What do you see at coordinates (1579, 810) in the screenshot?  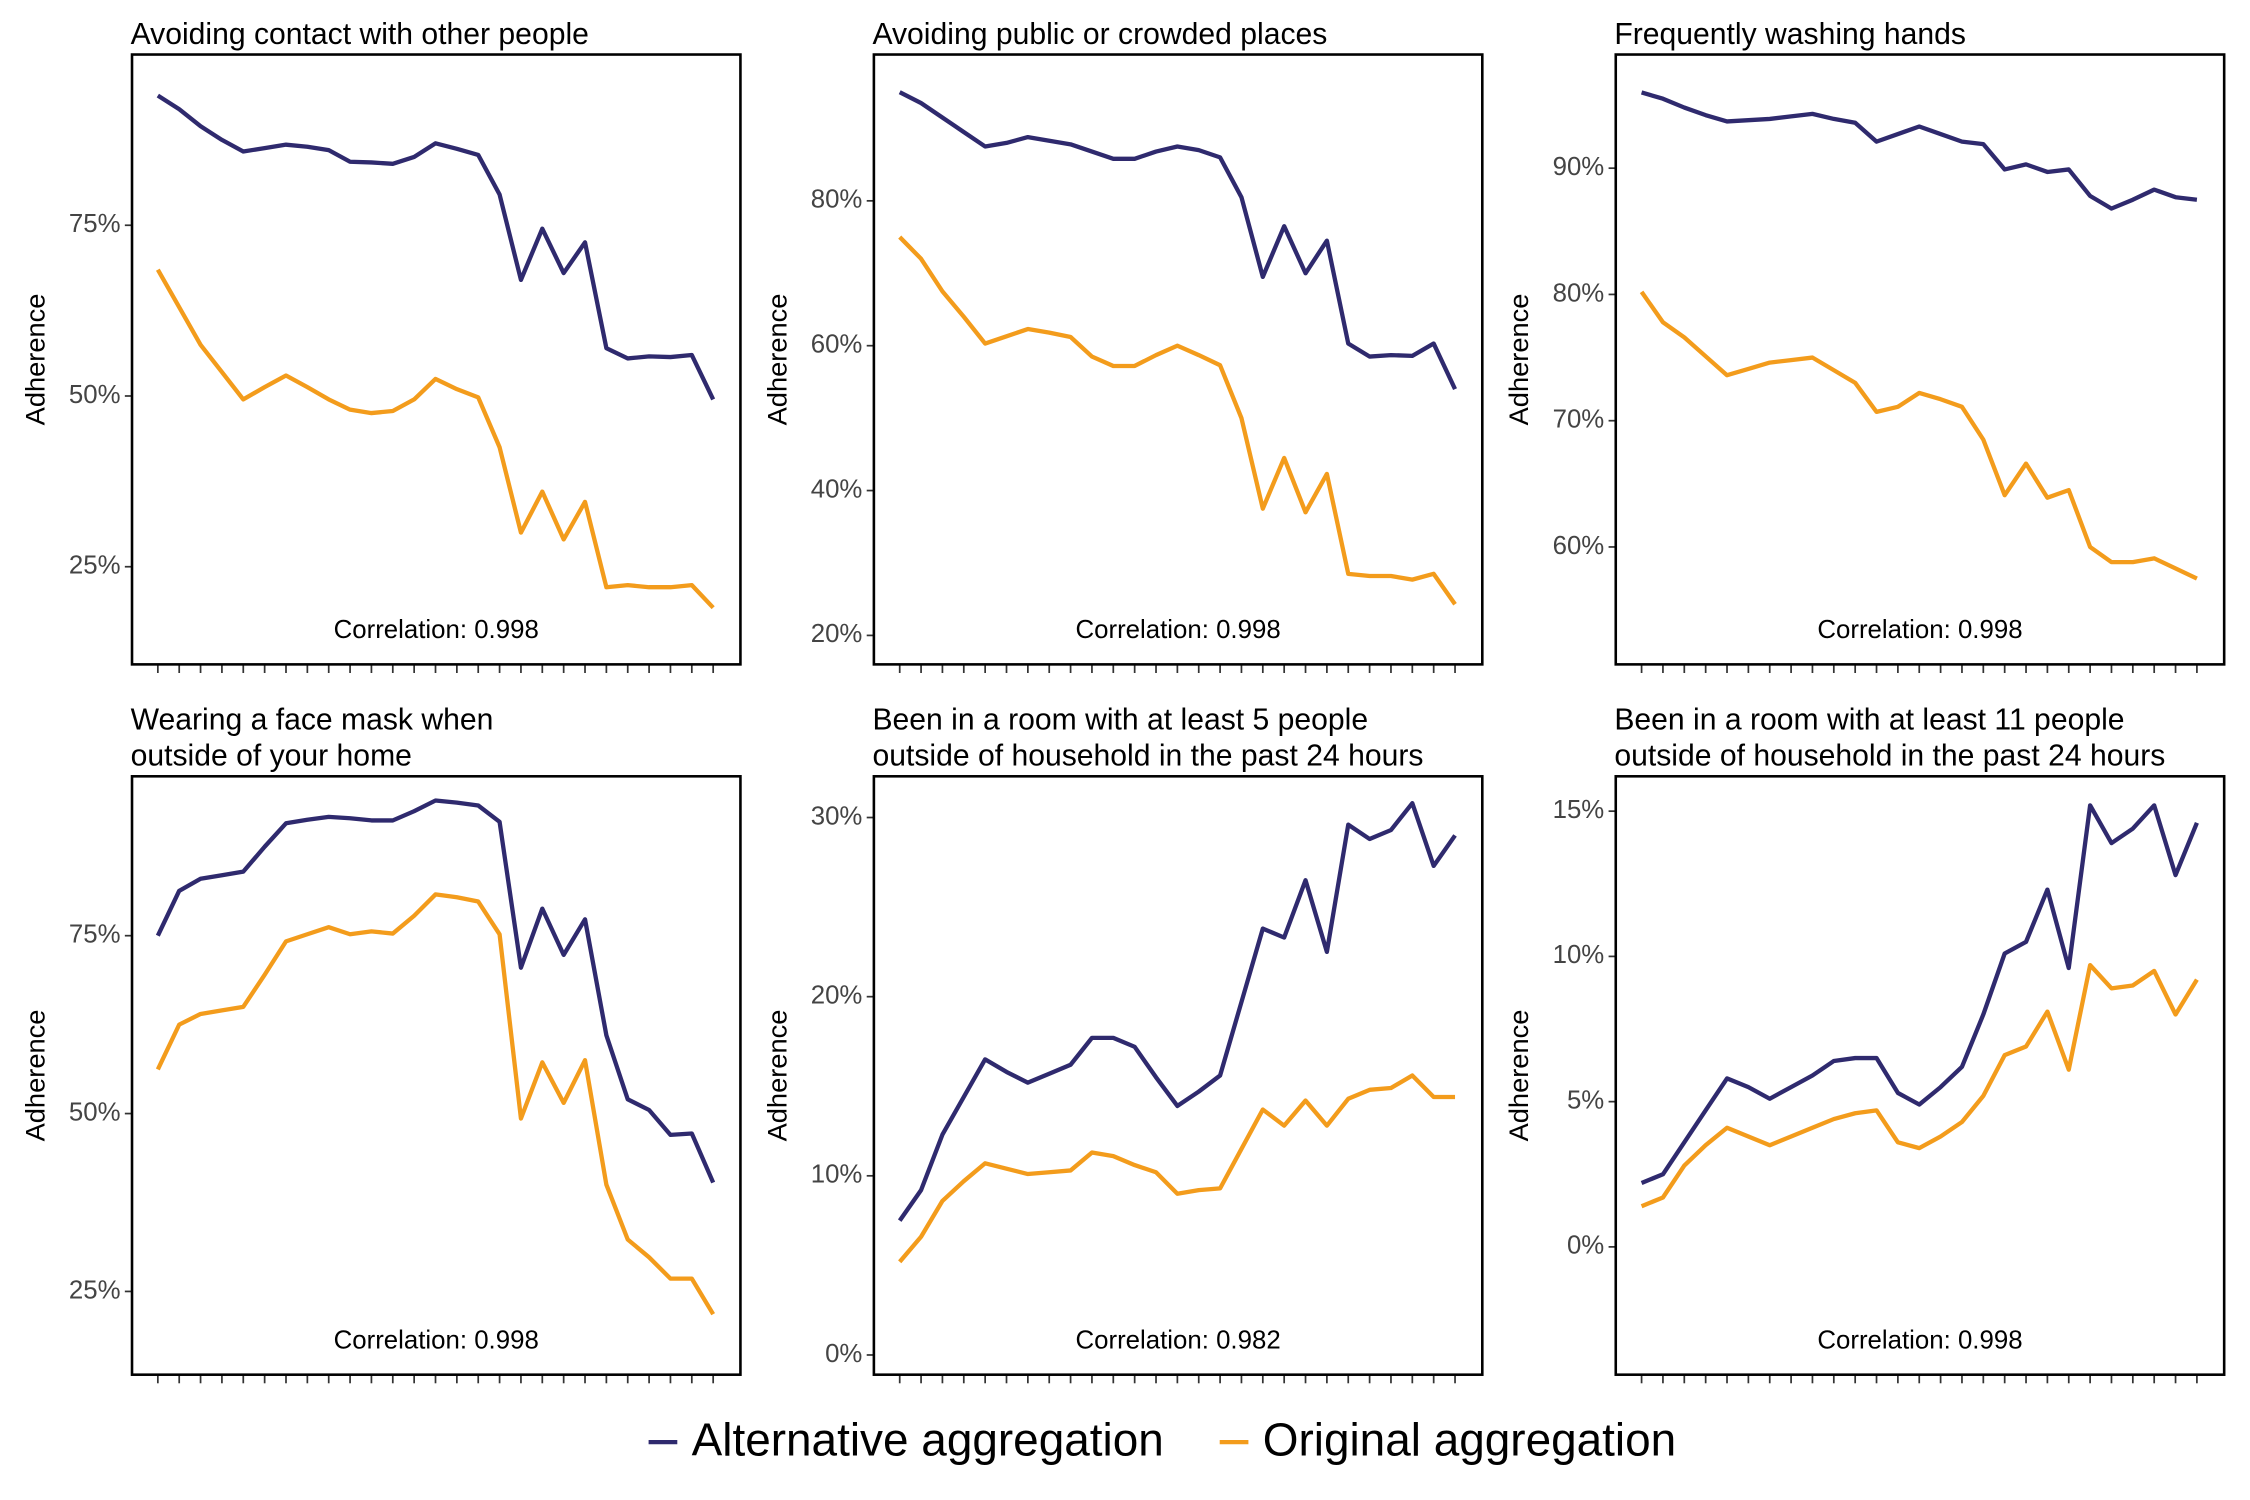 I see `y-tick-label: 15%` at bounding box center [1579, 810].